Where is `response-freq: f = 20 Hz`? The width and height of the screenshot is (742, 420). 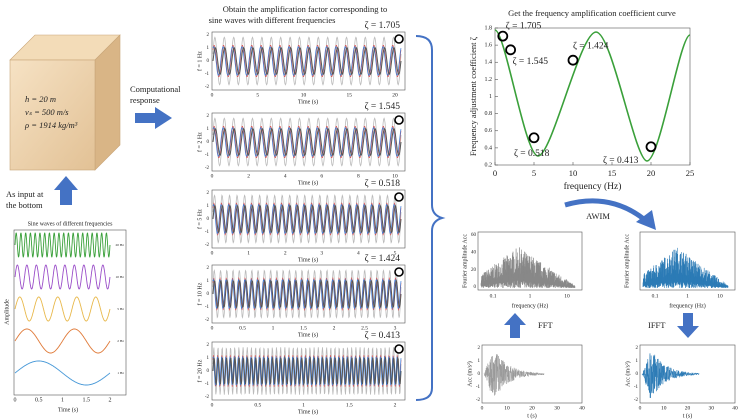
response-freq: f = 20 Hz is located at coordinates (199, 370).